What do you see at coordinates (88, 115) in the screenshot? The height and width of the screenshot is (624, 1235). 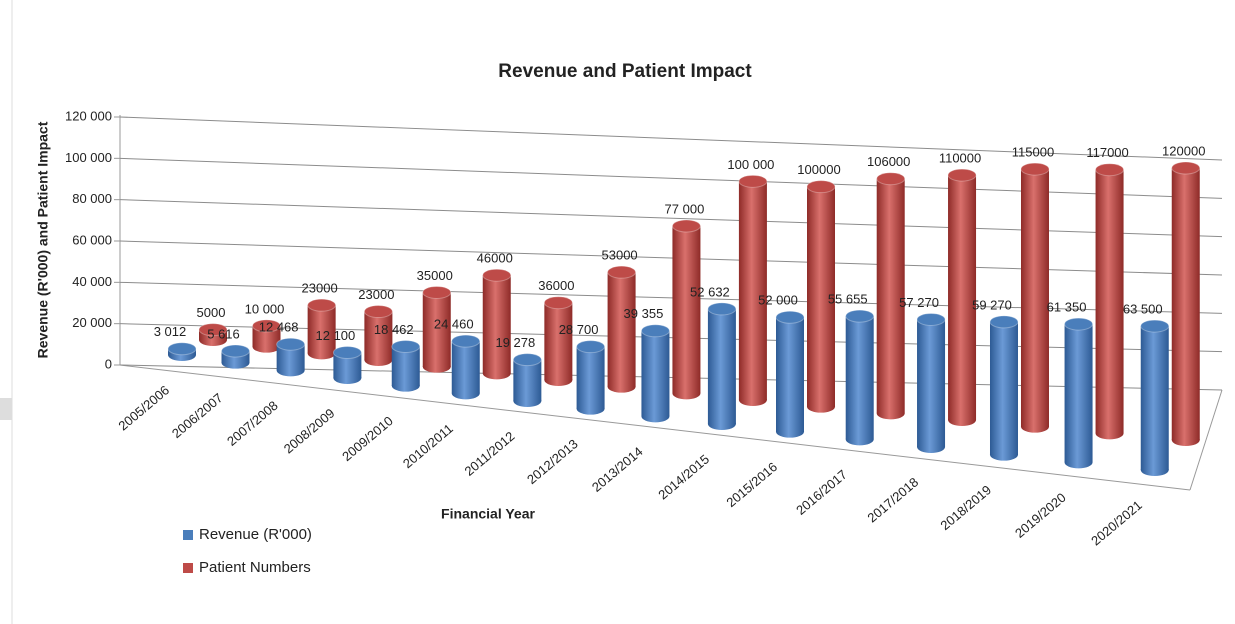 I see `y-tick-label: 120 000` at bounding box center [88, 115].